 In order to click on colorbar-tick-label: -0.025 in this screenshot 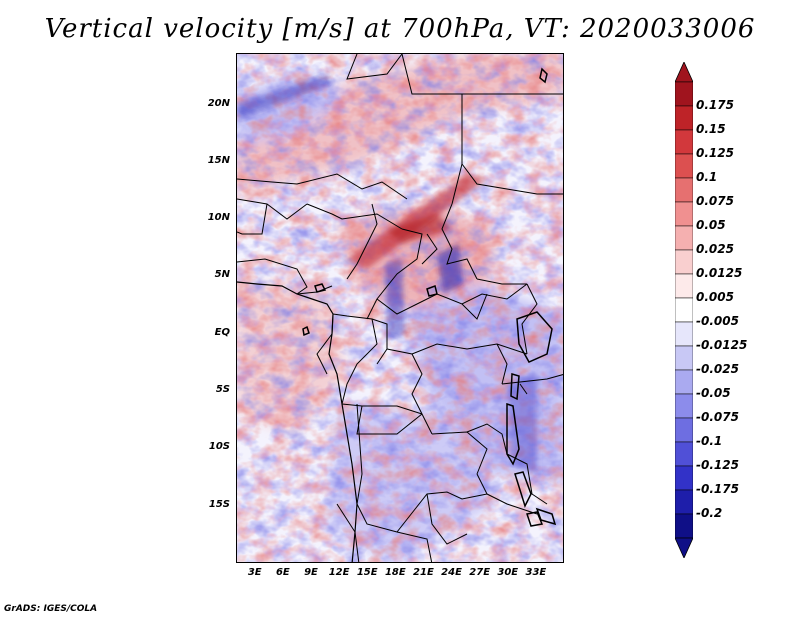, I will do `click(717, 369)`.